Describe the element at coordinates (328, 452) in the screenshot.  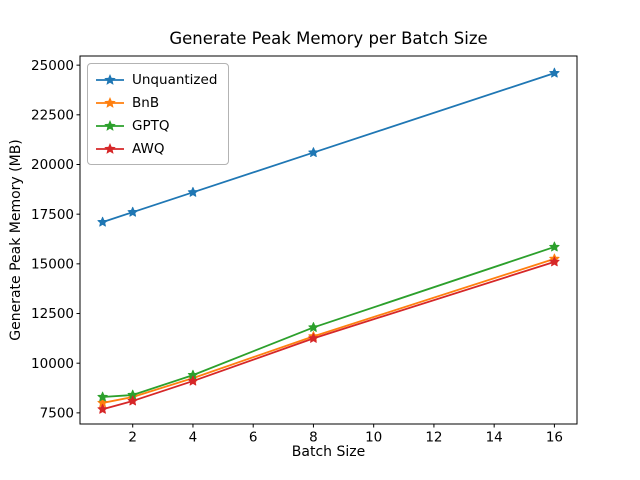
I see `x-axis-label: Batch Size` at that location.